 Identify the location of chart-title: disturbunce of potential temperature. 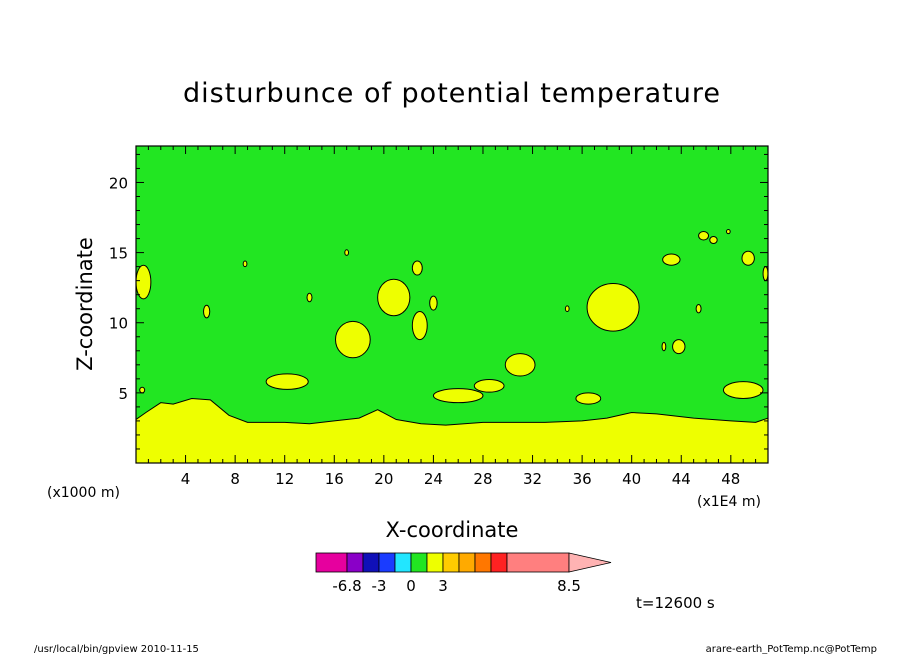
(452, 93).